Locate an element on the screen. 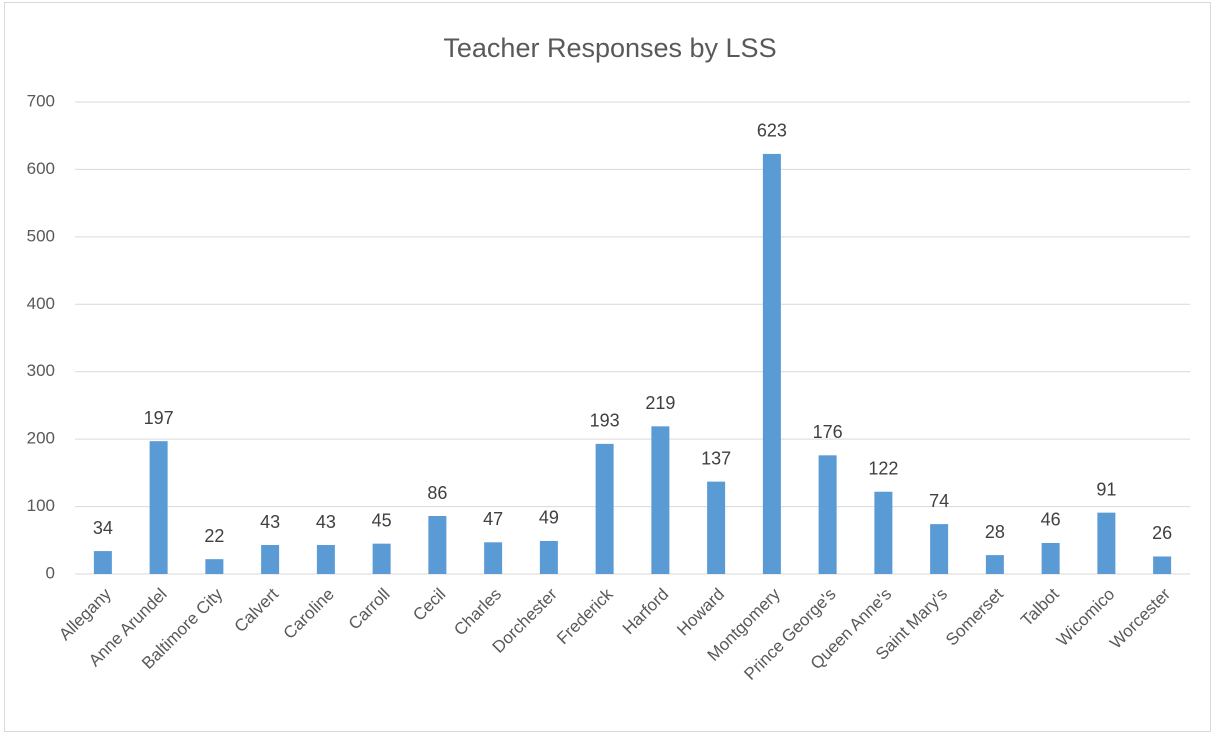 The height and width of the screenshot is (734, 1215). data-label: 91 is located at coordinates (1106, 489).